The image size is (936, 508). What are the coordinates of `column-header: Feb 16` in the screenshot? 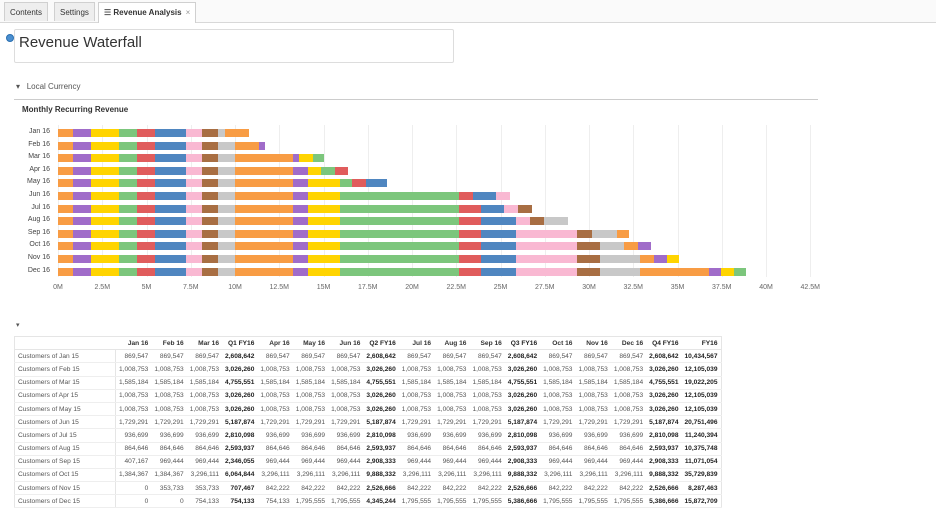 It's located at (169, 343).